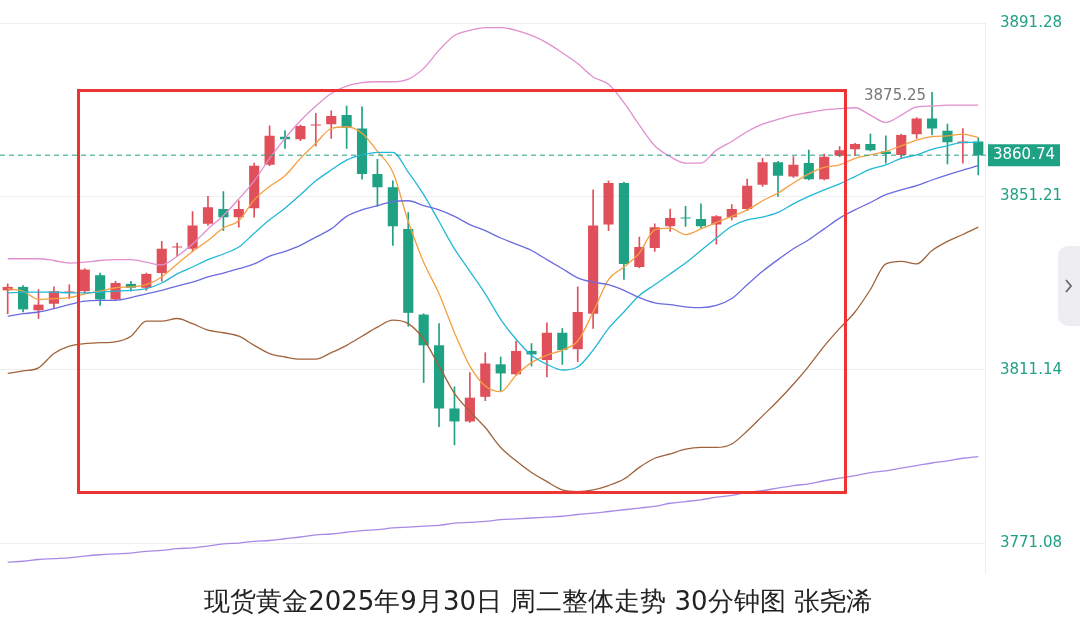  I want to click on y-tick-label: 3851.21, so click(1030, 195).